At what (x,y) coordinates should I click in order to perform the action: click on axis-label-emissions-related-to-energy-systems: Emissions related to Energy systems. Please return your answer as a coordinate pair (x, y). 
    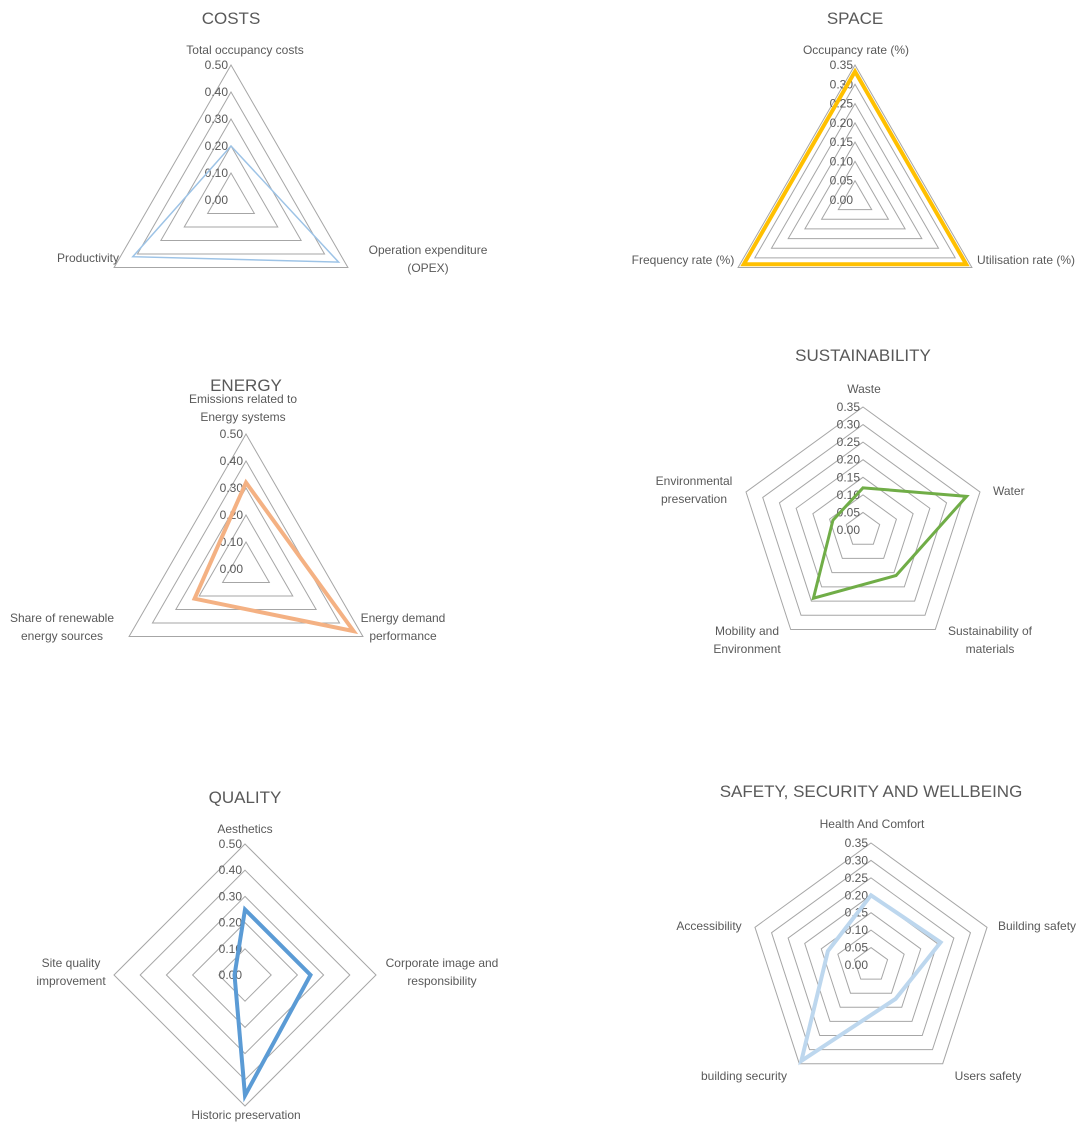
    Looking at the image, I should click on (243, 408).